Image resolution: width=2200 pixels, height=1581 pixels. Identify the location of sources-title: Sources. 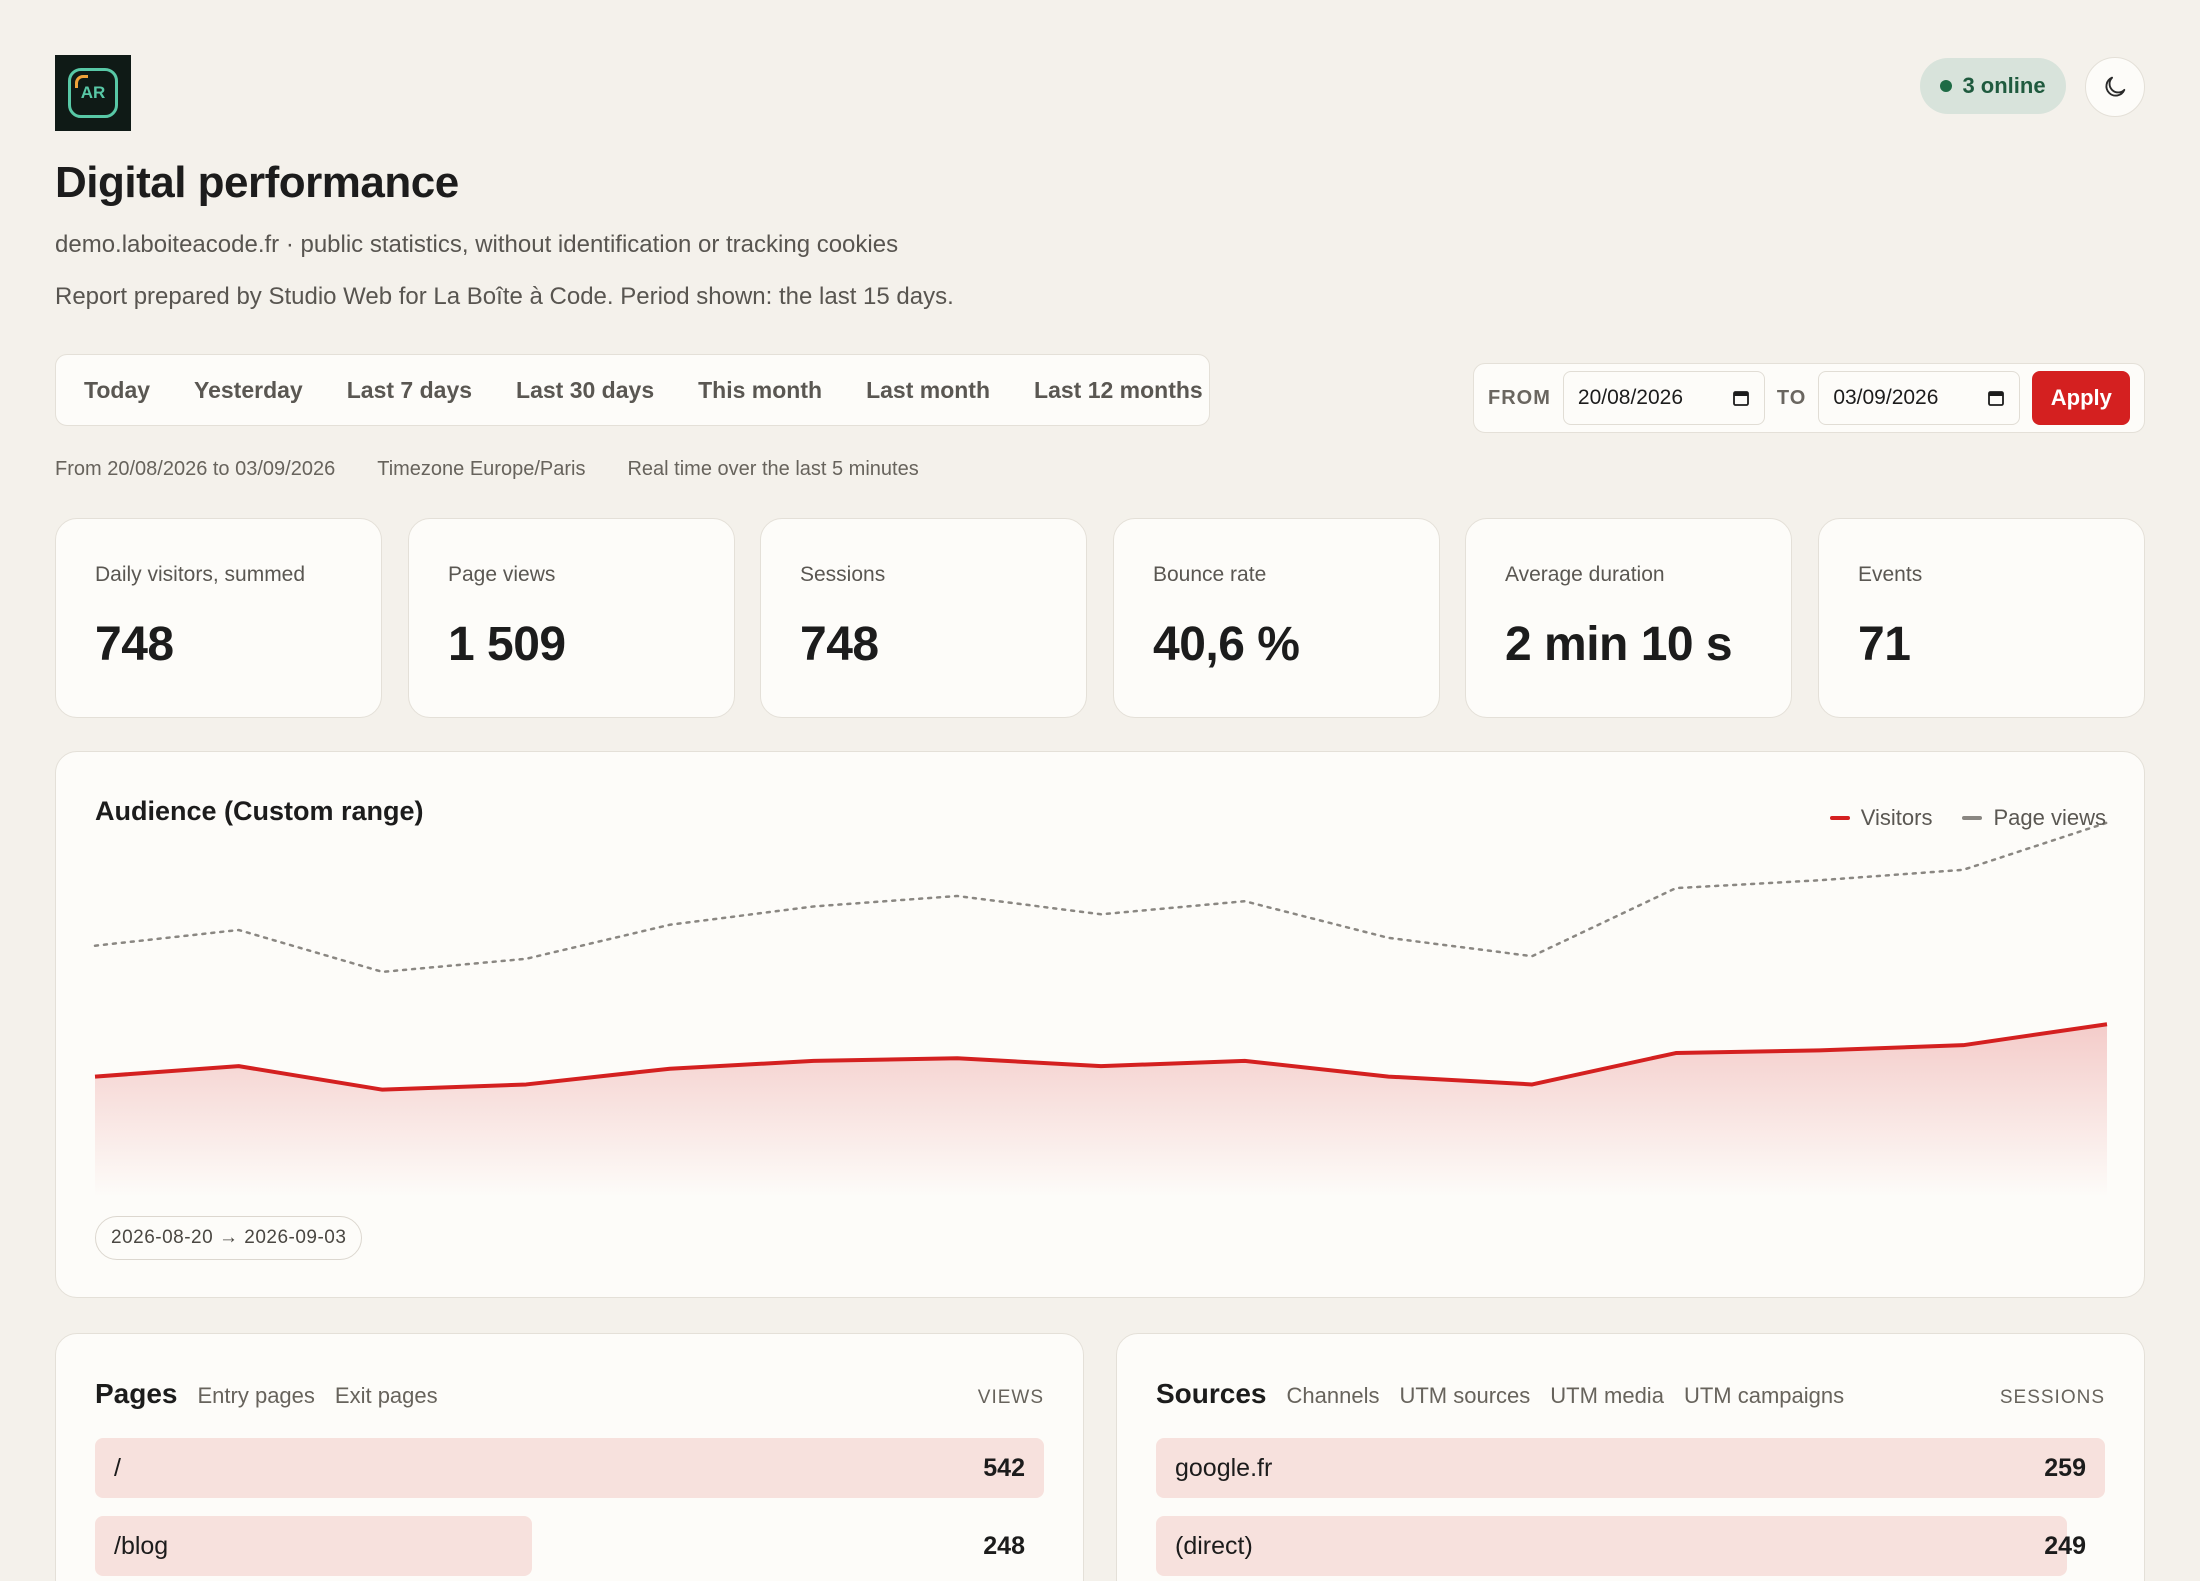
(1211, 1393).